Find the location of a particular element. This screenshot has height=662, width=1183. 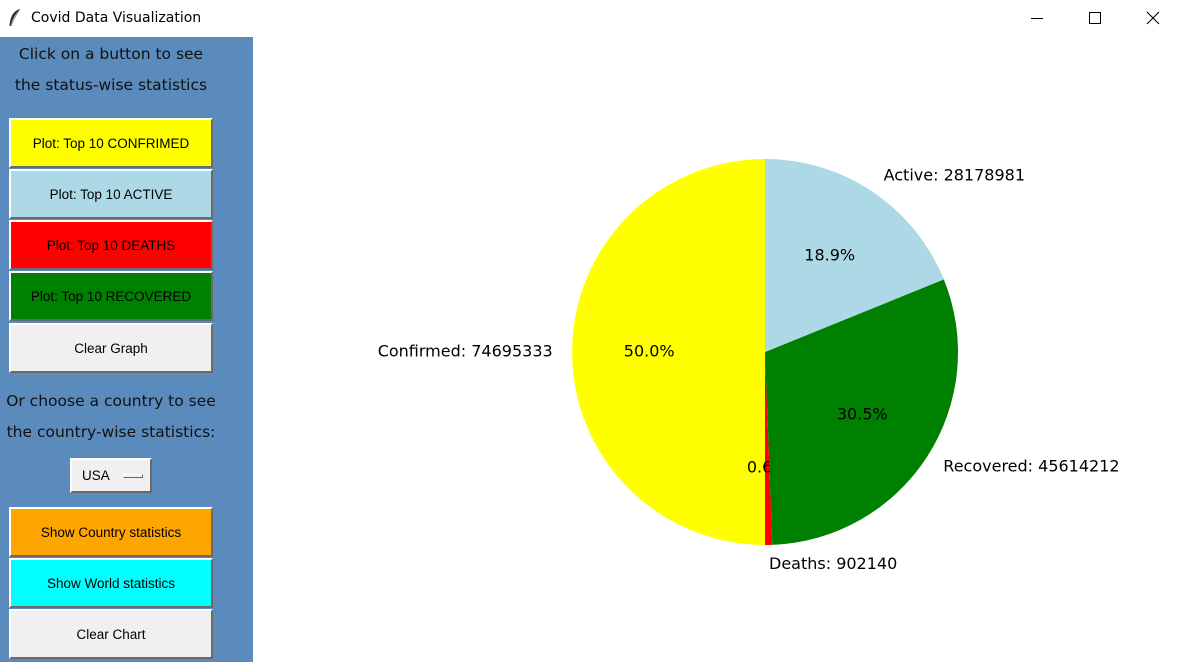

slice-label: Confirmed: 74695333 is located at coordinates (465, 351).